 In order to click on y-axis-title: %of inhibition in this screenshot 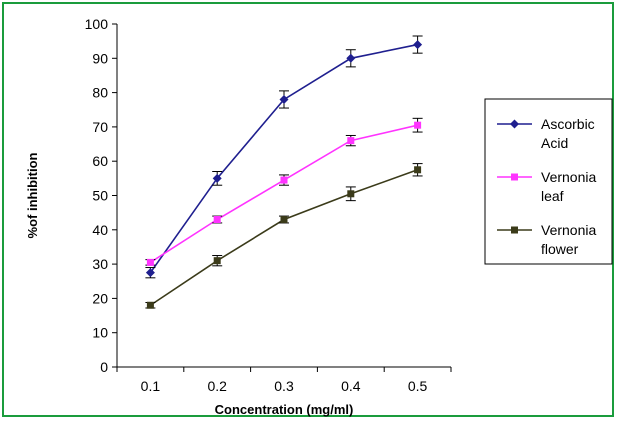, I will do `click(32, 195)`.